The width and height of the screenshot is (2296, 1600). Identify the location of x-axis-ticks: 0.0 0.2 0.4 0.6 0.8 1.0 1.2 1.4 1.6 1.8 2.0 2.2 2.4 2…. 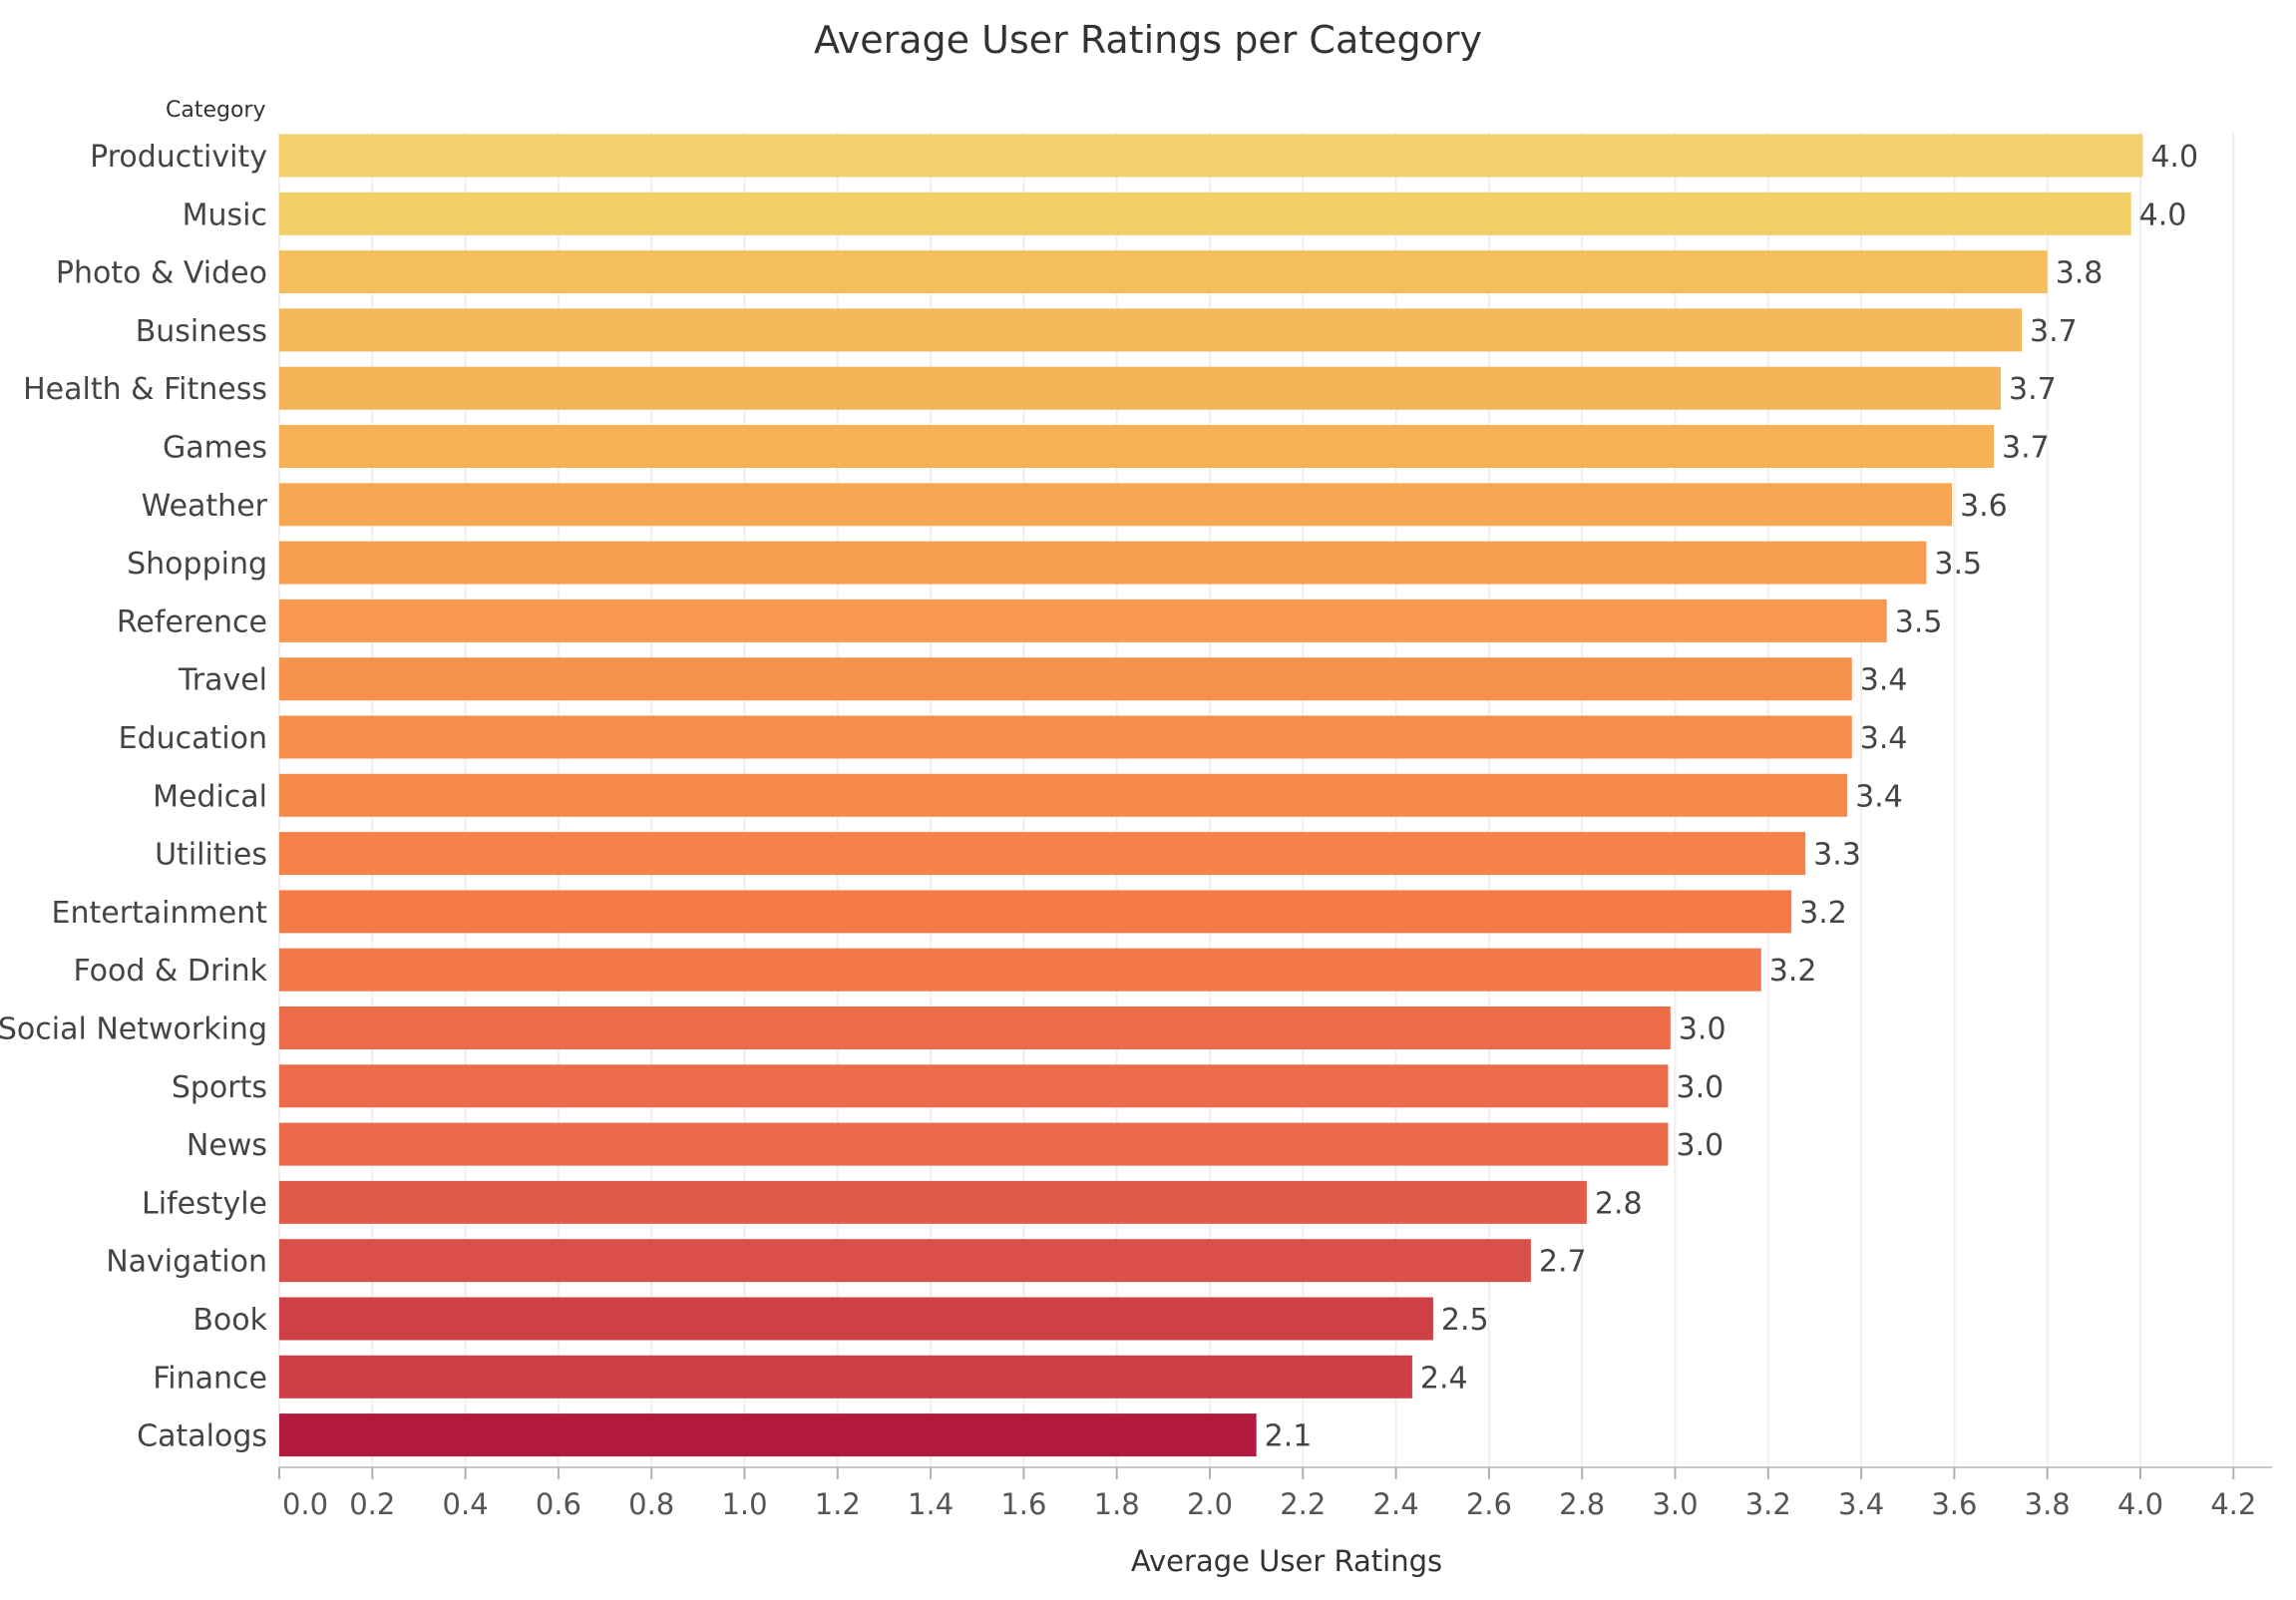
(1267, 1494).